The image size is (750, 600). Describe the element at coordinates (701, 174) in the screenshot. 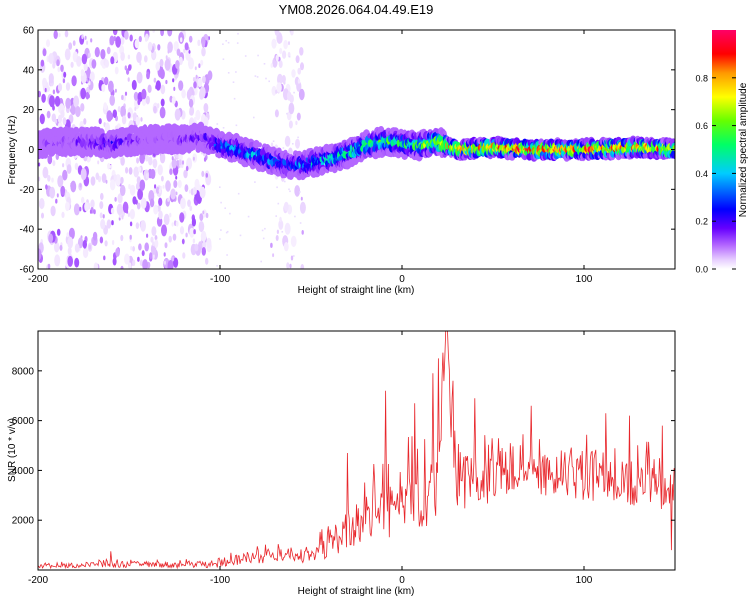

I see `colorbar-tick-label: 0.4` at that location.